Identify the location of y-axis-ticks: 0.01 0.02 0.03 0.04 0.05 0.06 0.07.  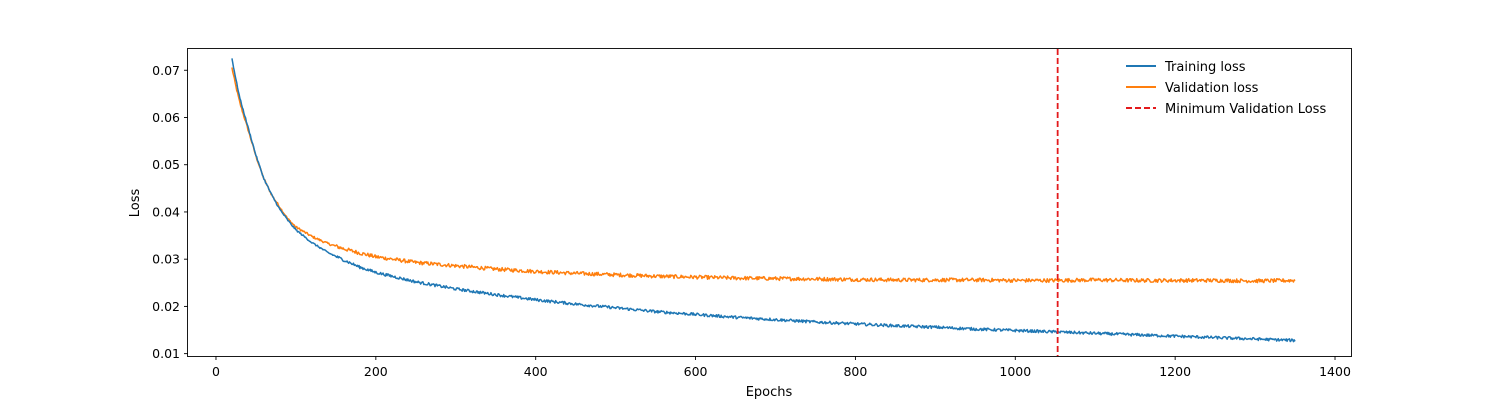
(170, 212).